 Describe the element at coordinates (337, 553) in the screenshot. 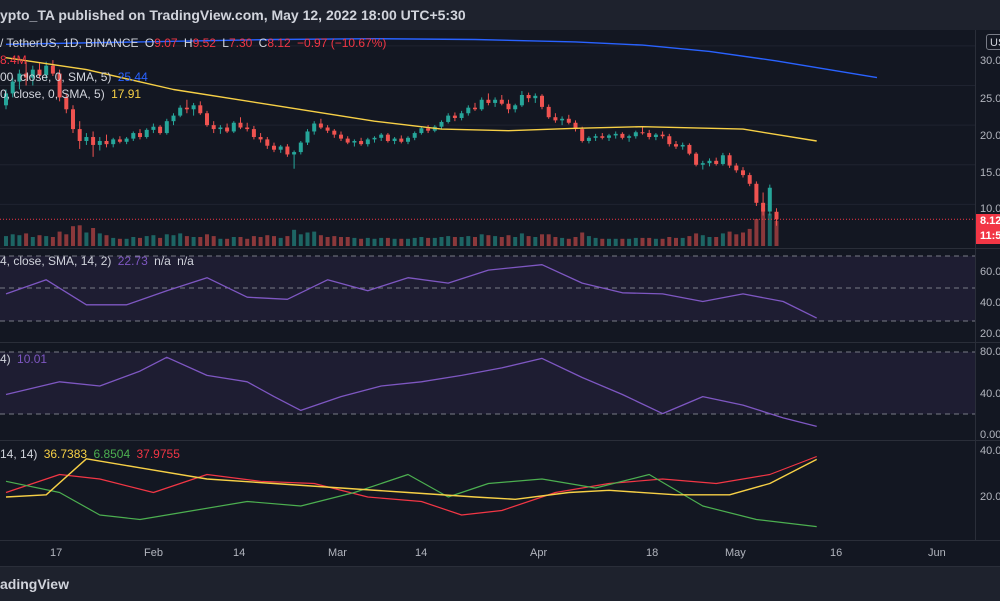

I see `time-axis-label: Mar` at that location.